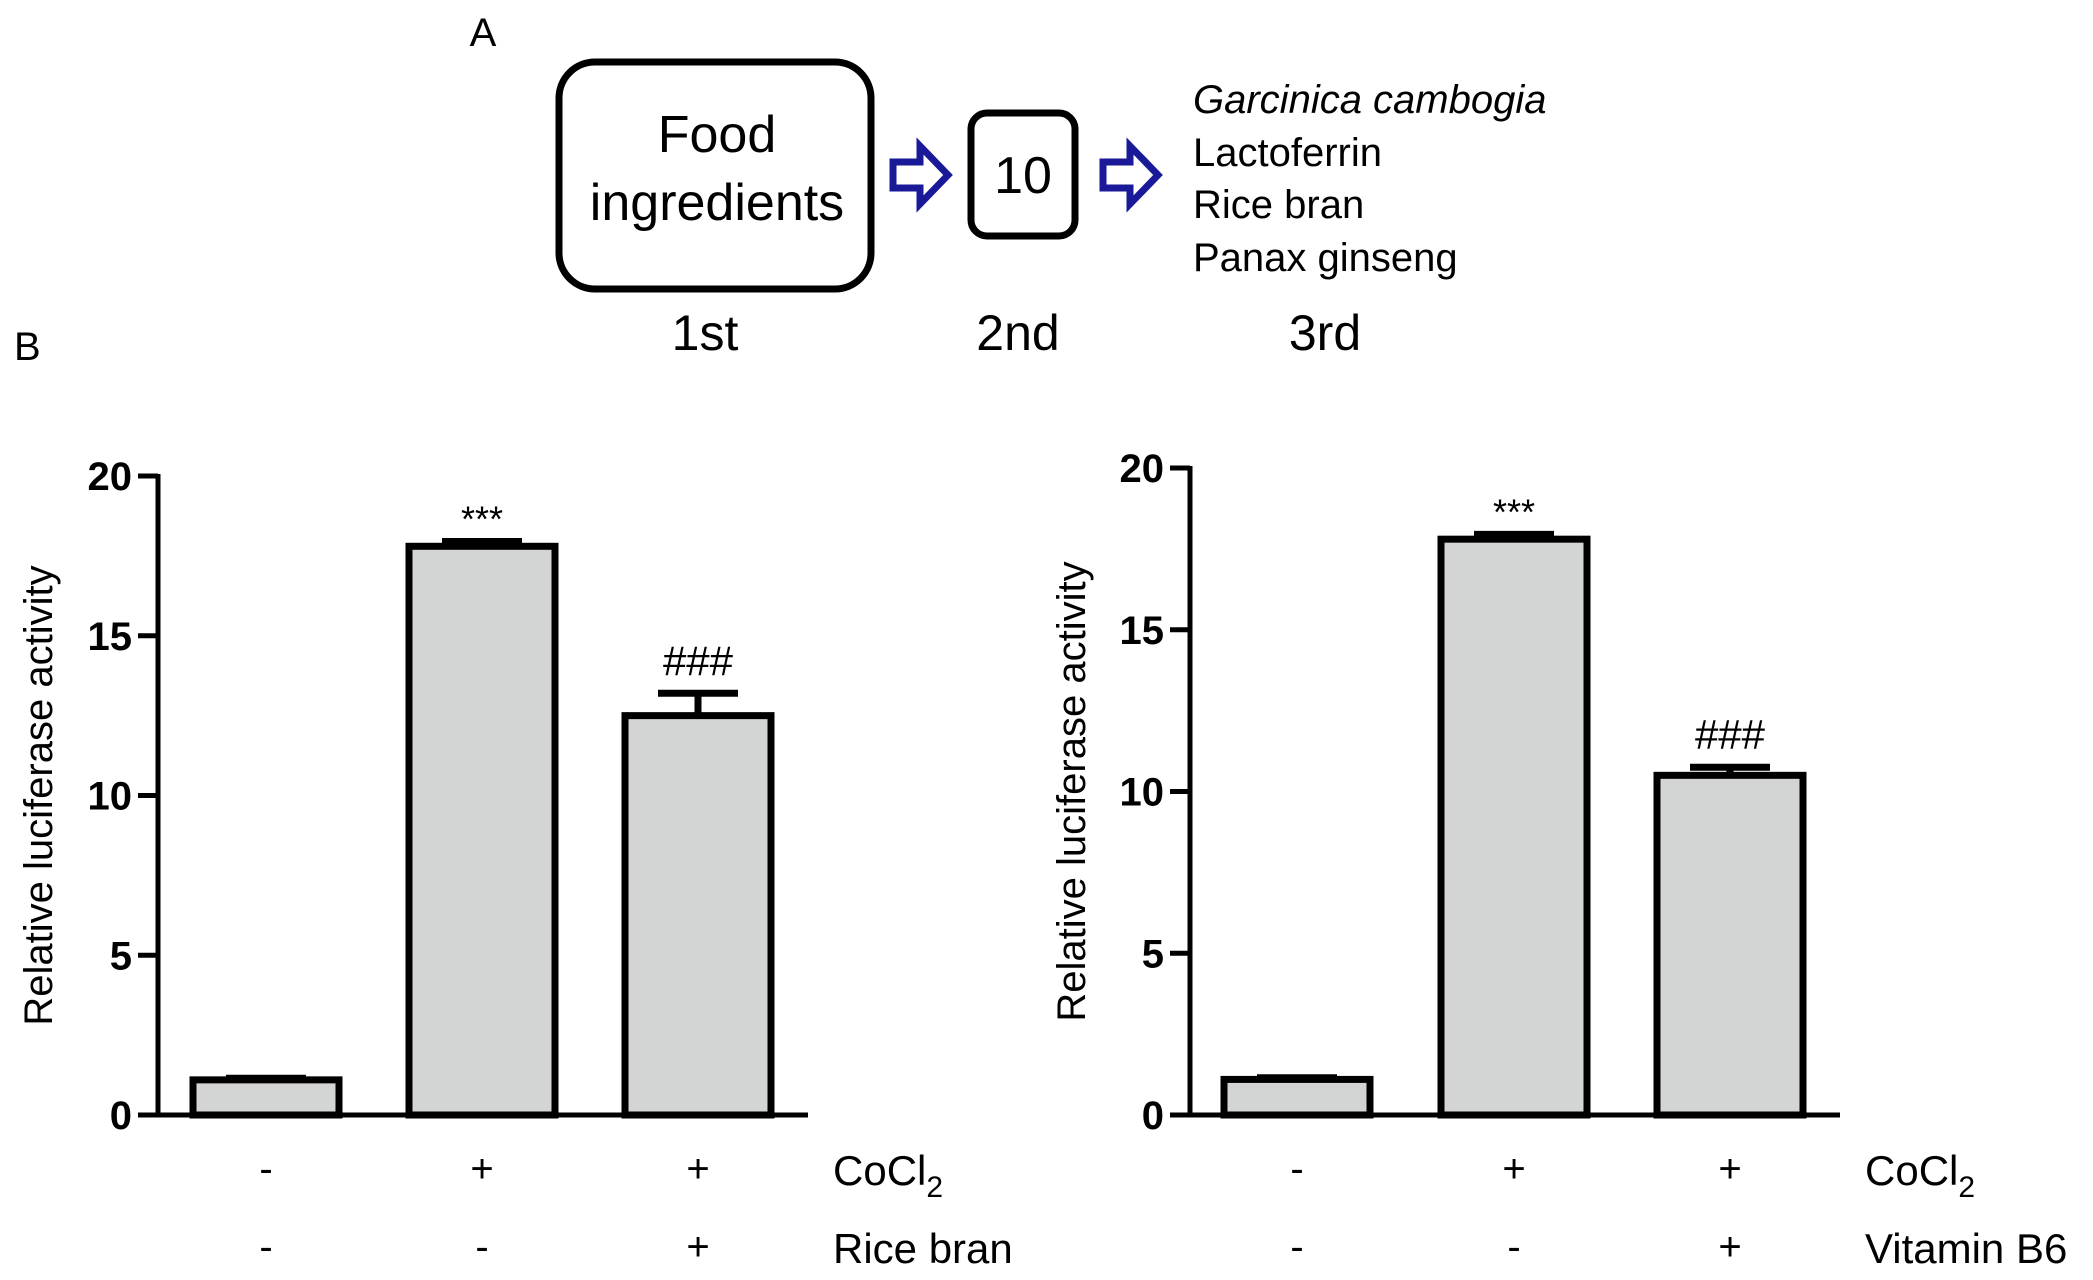  What do you see at coordinates (1287, 153) in the screenshot?
I see `final-item: Lactoferrin` at bounding box center [1287, 153].